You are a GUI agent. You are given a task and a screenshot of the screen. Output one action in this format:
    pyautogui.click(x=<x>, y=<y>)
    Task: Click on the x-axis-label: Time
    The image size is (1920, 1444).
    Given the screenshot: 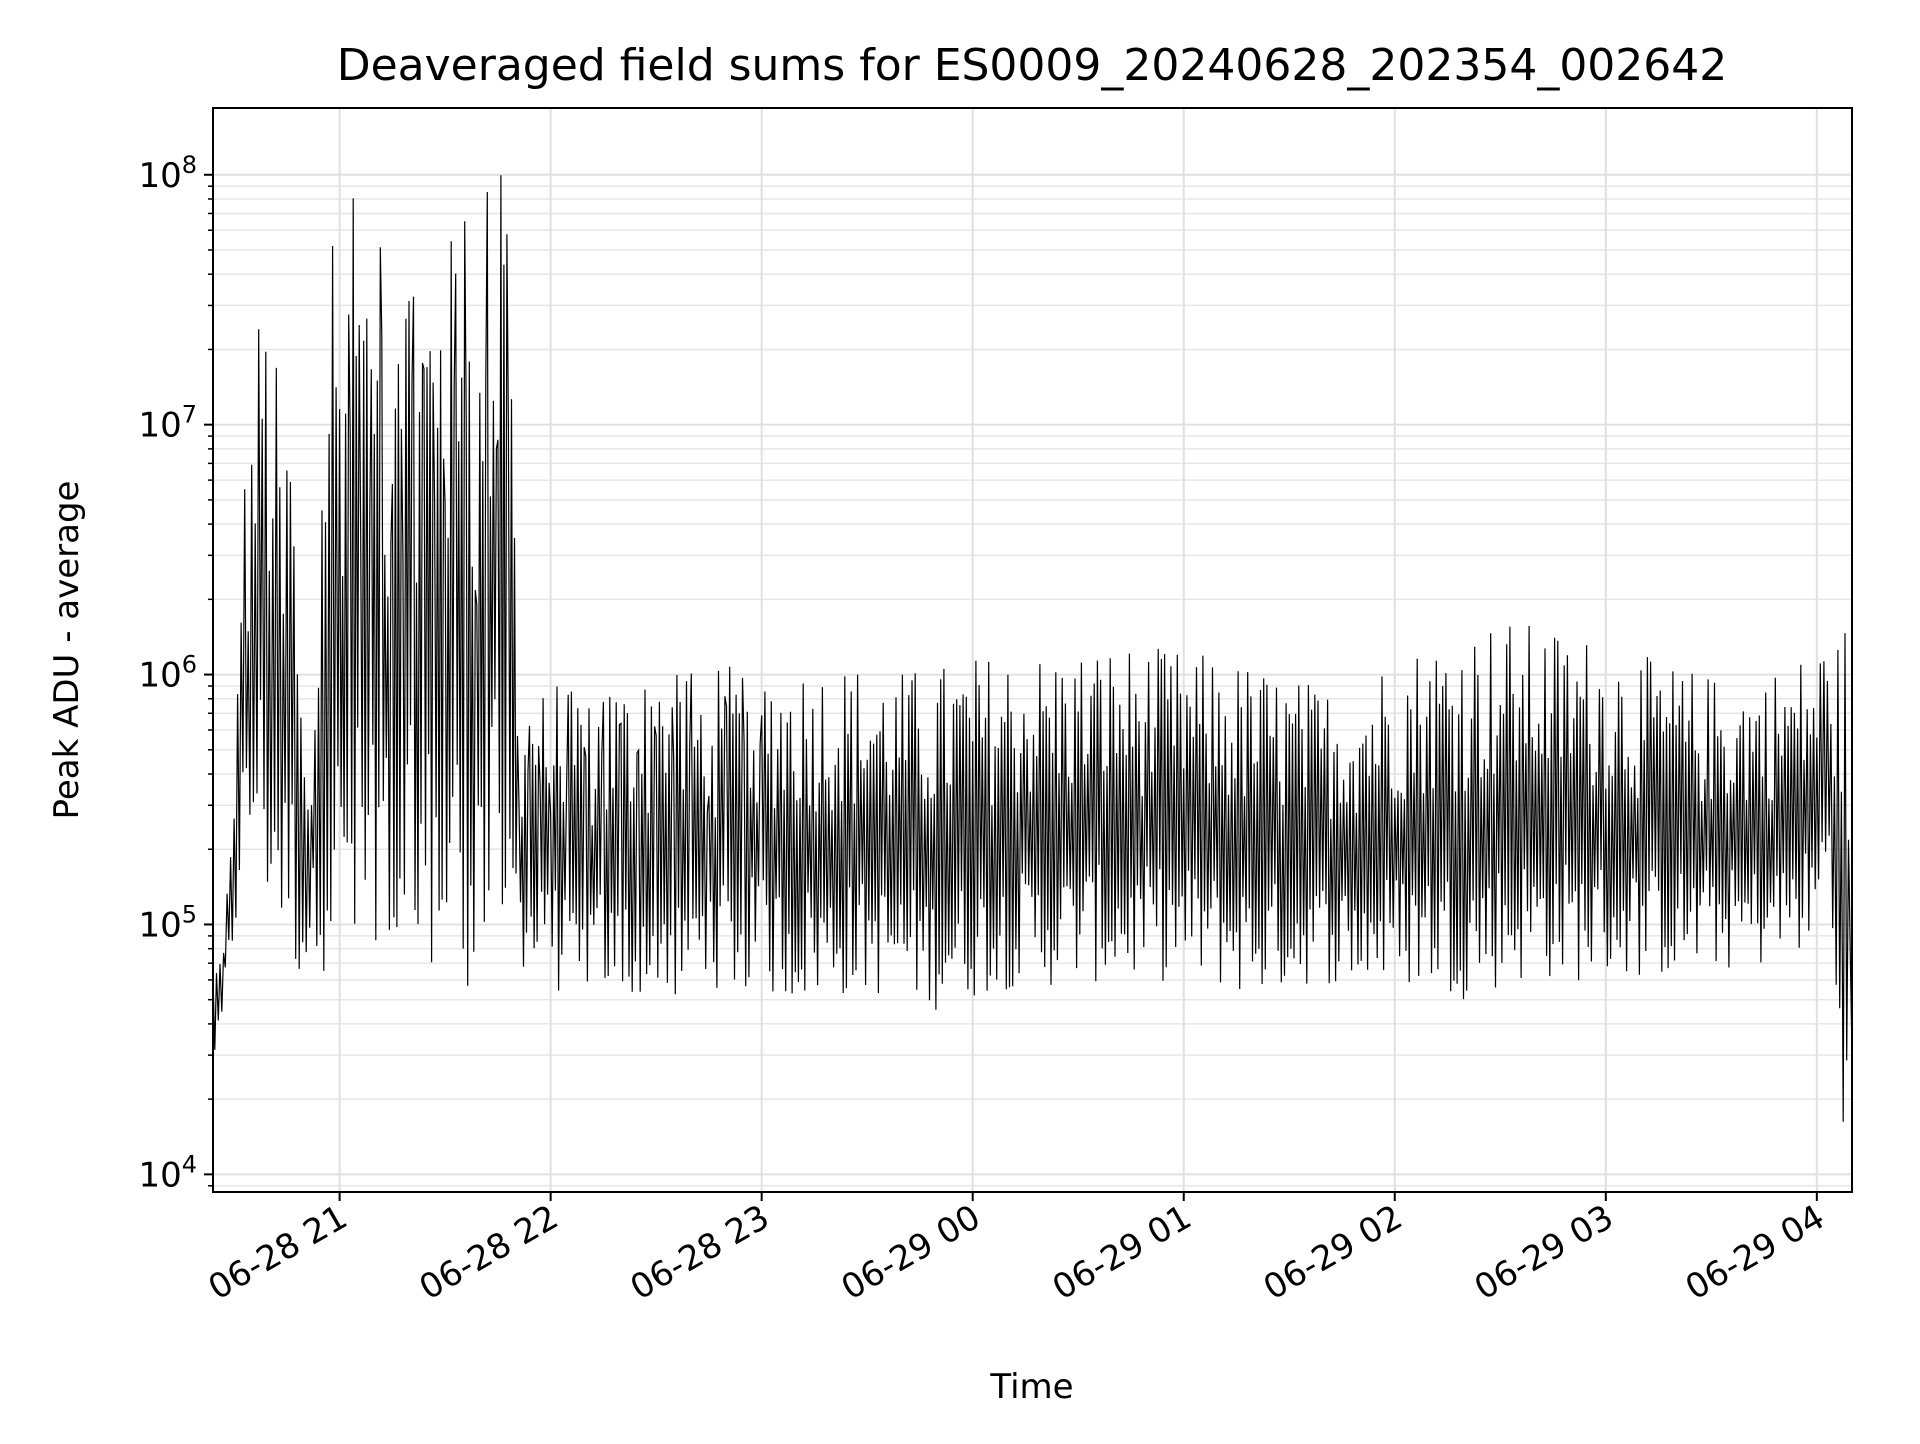 What is the action you would take?
    pyautogui.click(x=1031, y=1387)
    